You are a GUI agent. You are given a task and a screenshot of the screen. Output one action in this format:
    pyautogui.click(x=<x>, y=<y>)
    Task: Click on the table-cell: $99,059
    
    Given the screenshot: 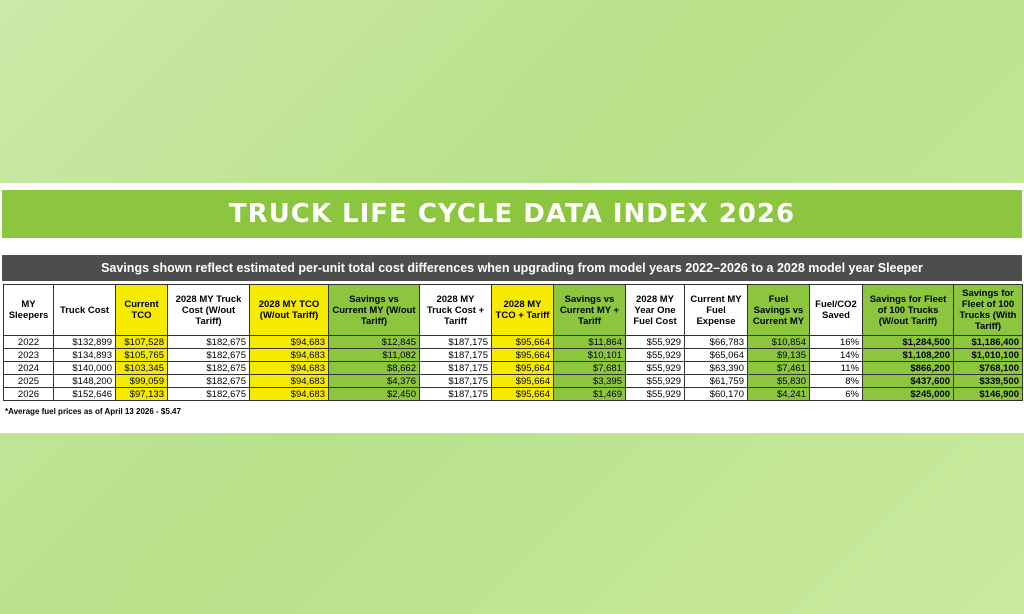 What is the action you would take?
    pyautogui.click(x=141, y=381)
    